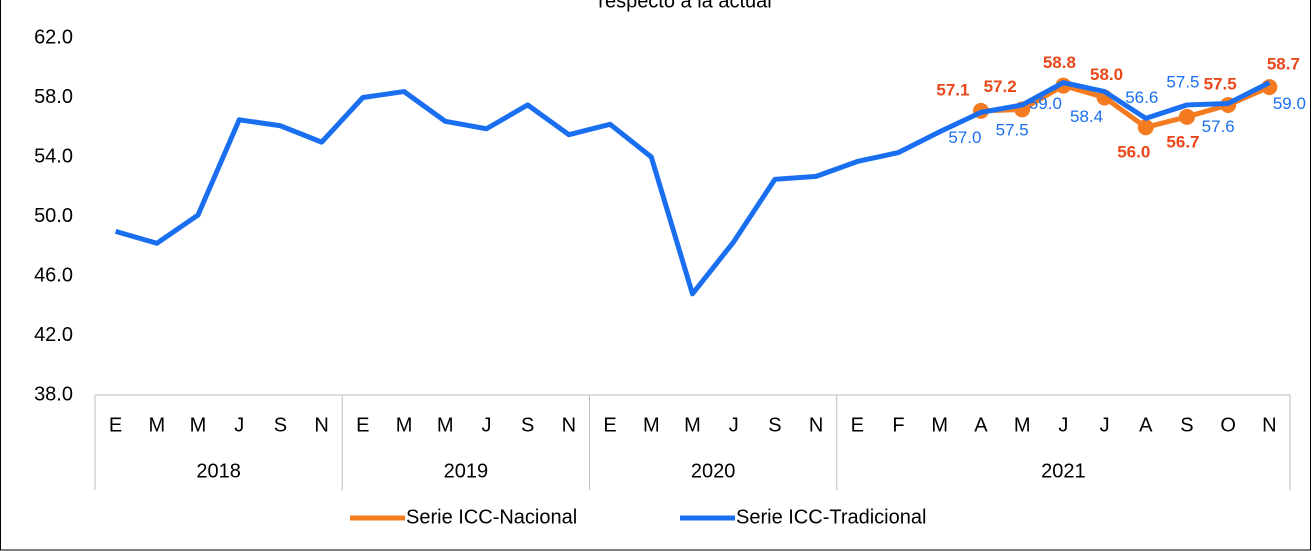 This screenshot has width=1312, height=551. What do you see at coordinates (53, 216) in the screenshot?
I see `y-tick-label: 50.0` at bounding box center [53, 216].